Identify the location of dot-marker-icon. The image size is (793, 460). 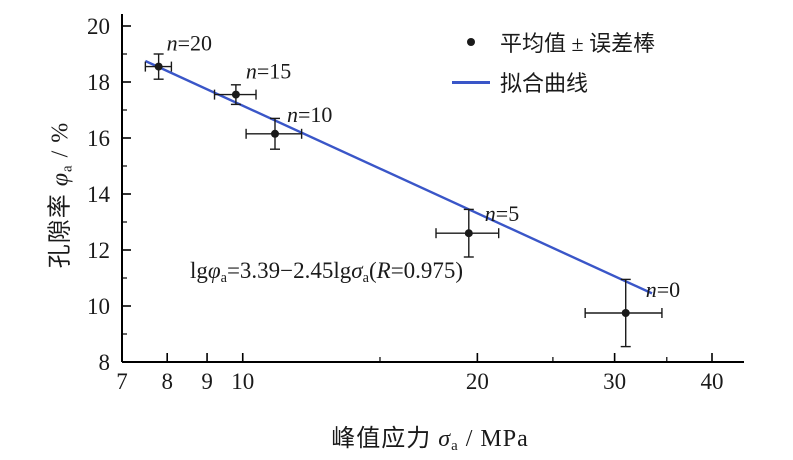
(471, 42).